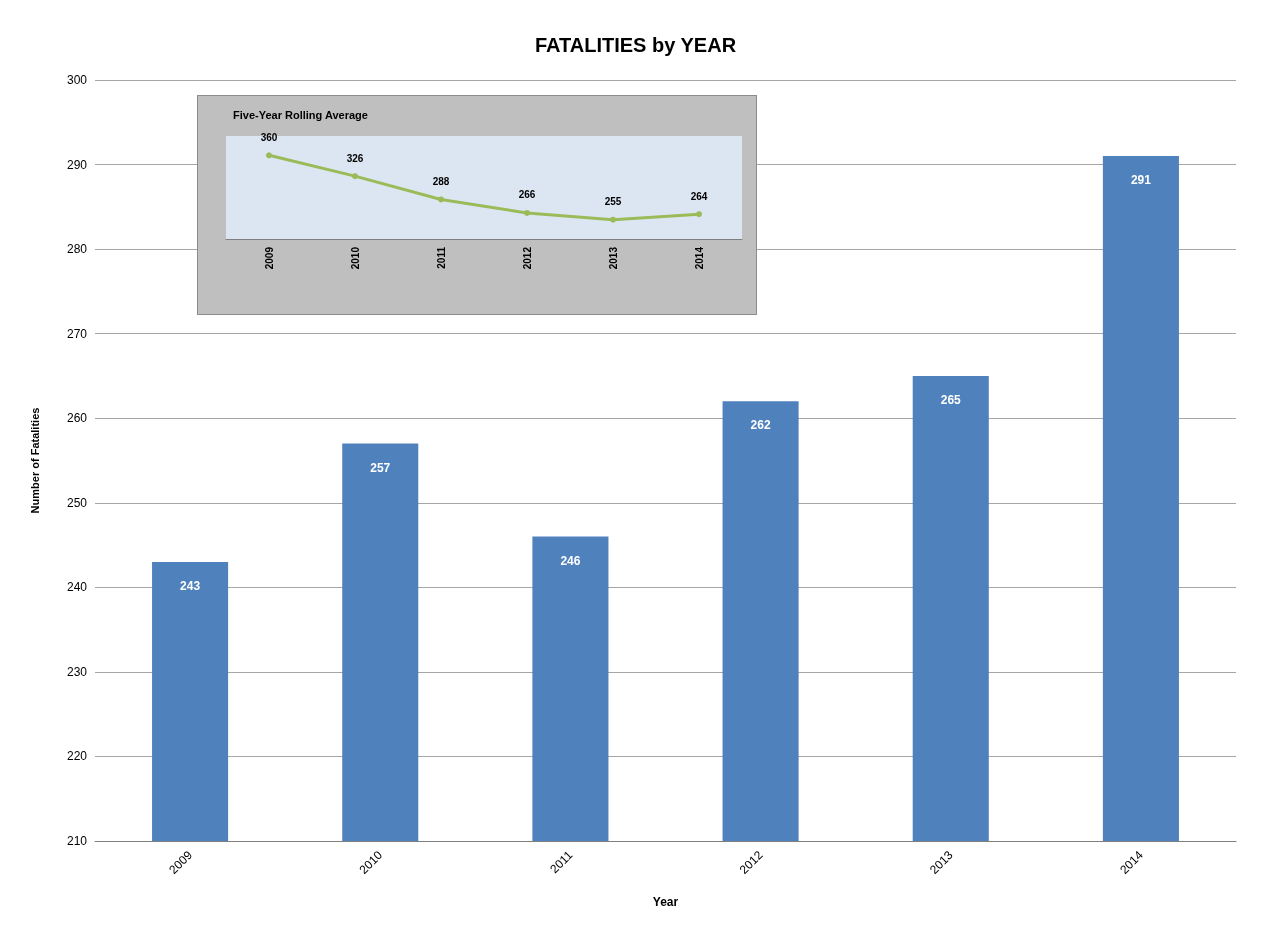  Describe the element at coordinates (77, 502) in the screenshot. I see `y-tick-label: 250` at that location.